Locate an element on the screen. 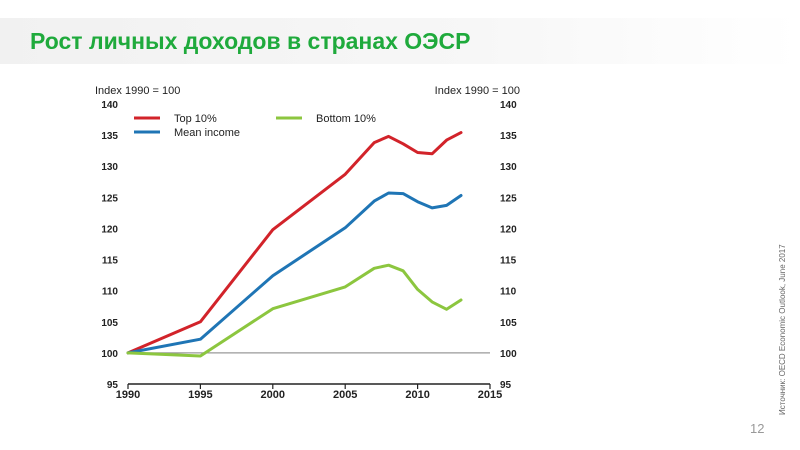 This screenshot has width=800, height=450. legend-label-bottom-10-: Bottom 10% is located at coordinates (346, 119).